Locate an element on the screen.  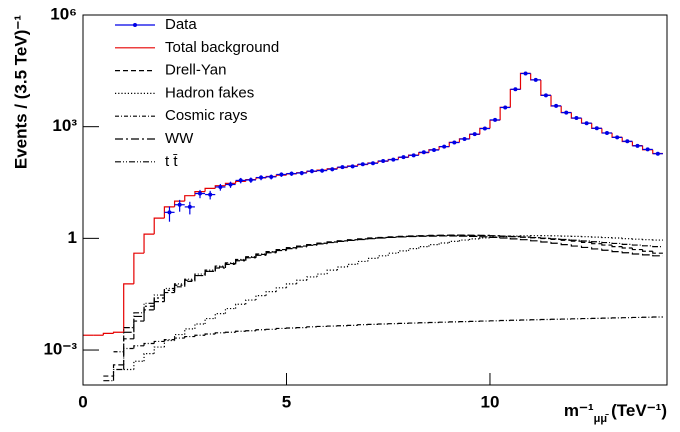
x-tick-label: 5 is located at coordinates (286, 401).